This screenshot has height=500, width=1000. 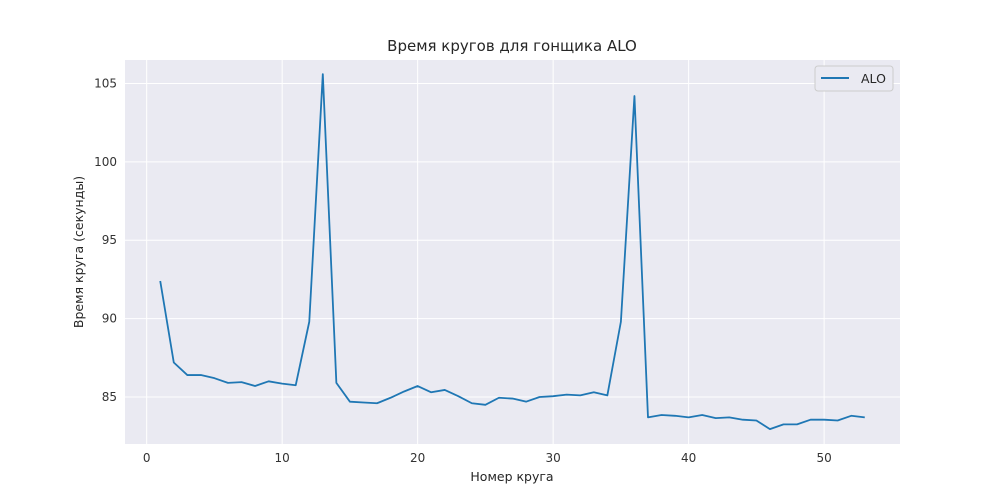 I want to click on x-tick-label: 20, so click(x=417, y=458).